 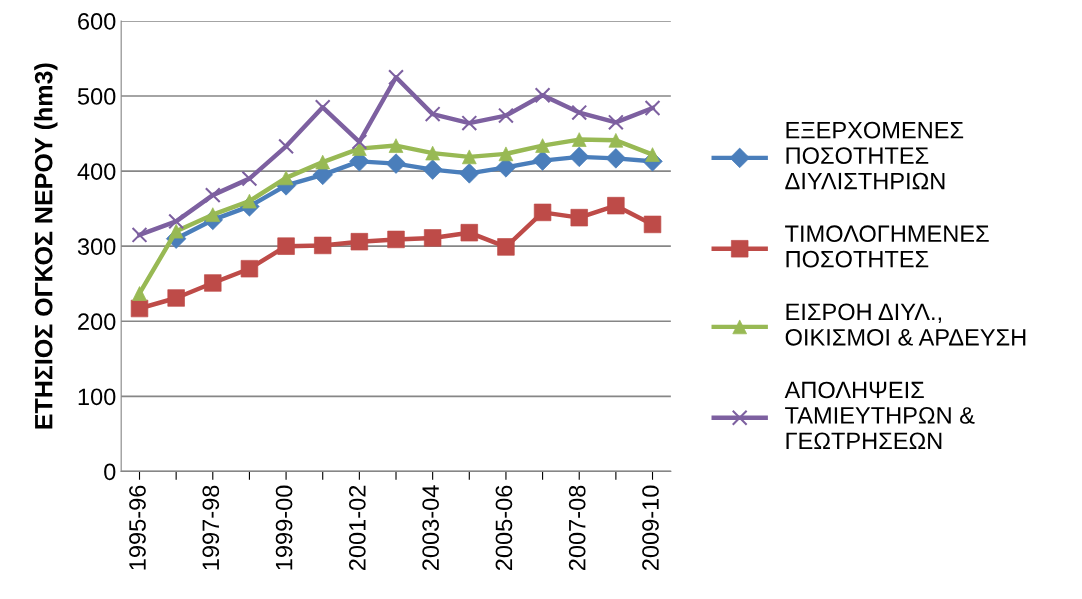 What do you see at coordinates (96, 246) in the screenshot?
I see `y-tick-label: 300` at bounding box center [96, 246].